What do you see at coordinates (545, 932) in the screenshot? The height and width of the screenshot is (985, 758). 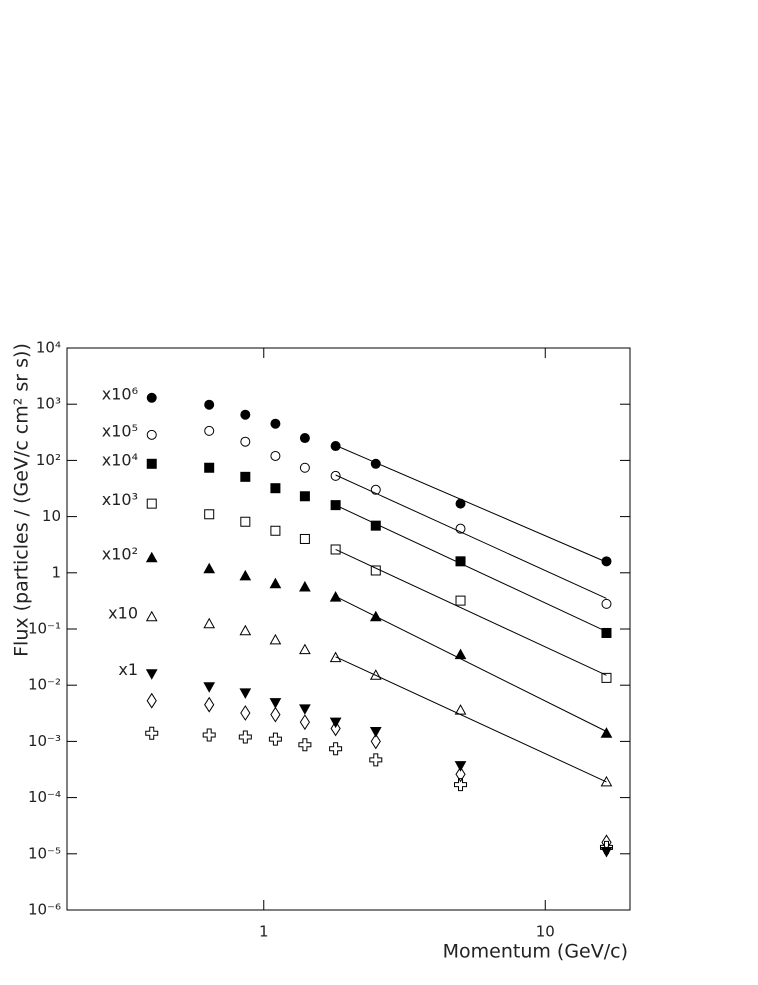 I see `x-tick-label: 10` at bounding box center [545, 932].